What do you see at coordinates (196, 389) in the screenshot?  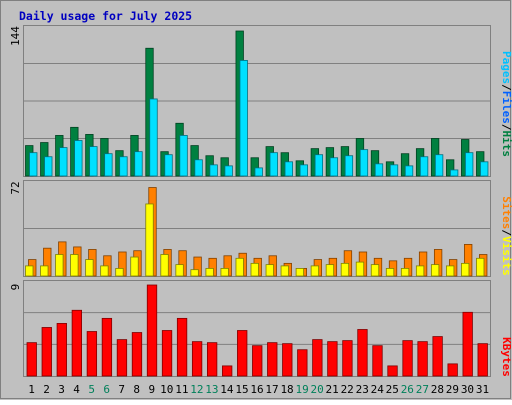 I see `x-tick-label-12: 12` at bounding box center [196, 389].